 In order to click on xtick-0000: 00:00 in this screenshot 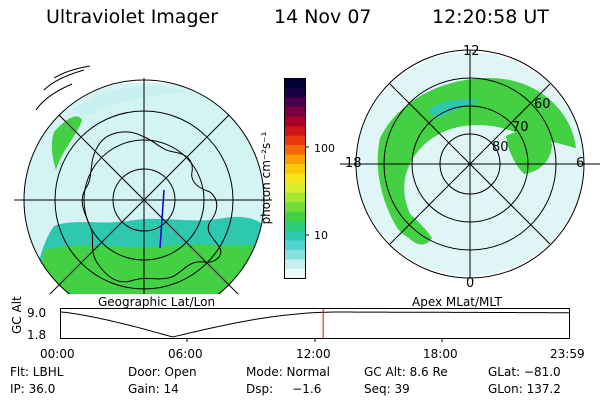, I will do `click(57, 354)`.